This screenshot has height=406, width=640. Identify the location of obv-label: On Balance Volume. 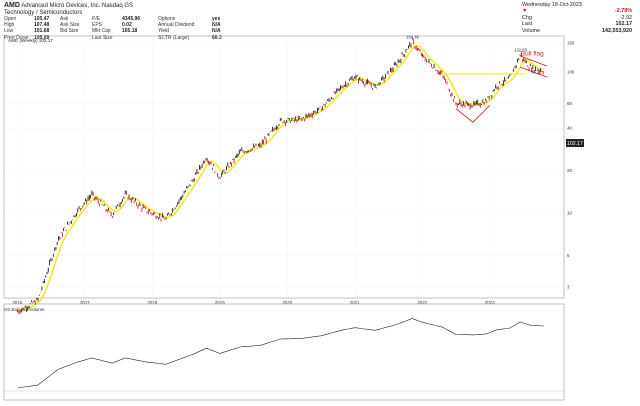
(24, 309).